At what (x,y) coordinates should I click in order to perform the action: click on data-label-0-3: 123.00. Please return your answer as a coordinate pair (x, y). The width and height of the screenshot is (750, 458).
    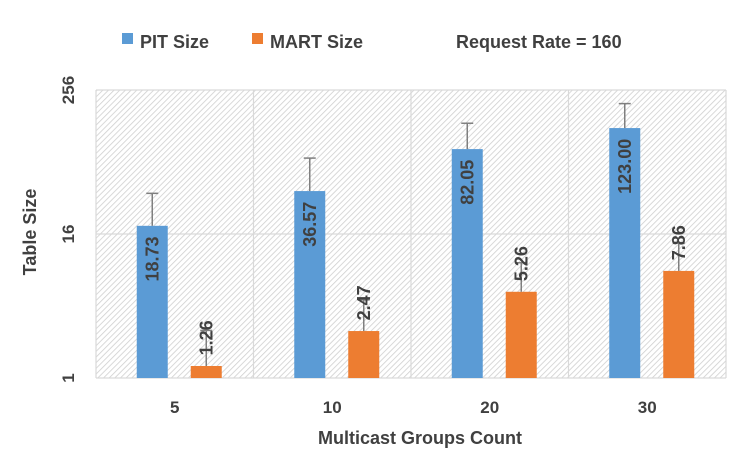
    Looking at the image, I should click on (625, 166).